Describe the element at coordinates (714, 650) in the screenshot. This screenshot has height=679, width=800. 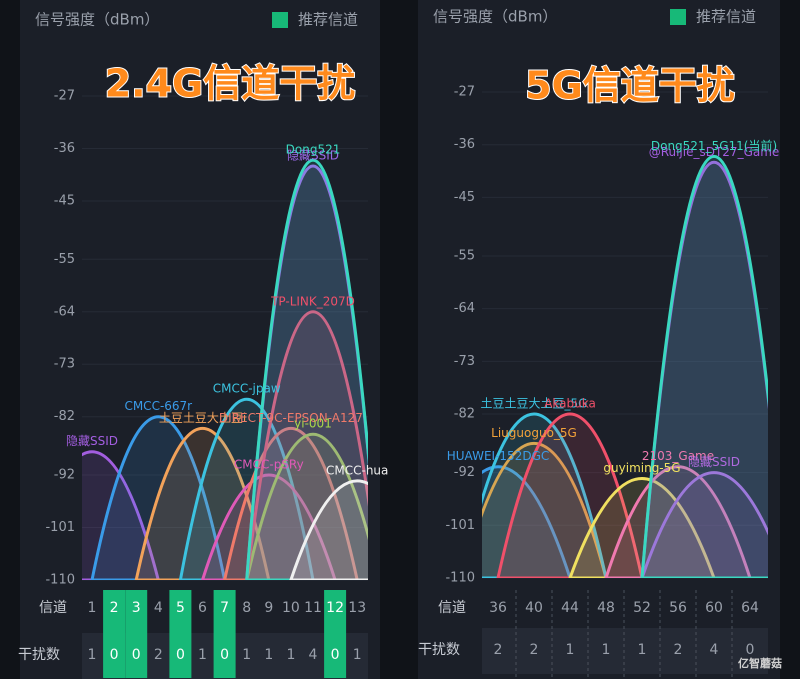
I see `interference-count: 4` at that location.